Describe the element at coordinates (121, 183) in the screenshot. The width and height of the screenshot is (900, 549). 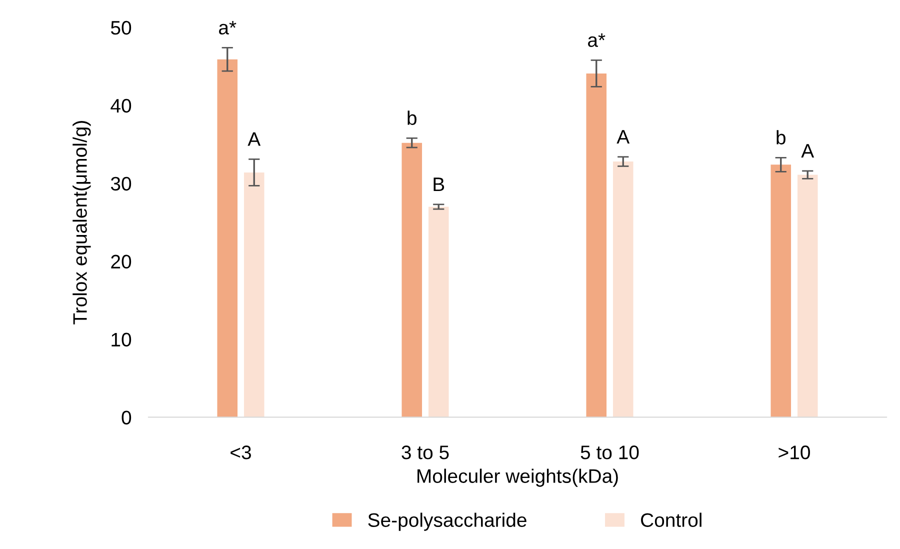
I see `y-tick-label: 30` at that location.